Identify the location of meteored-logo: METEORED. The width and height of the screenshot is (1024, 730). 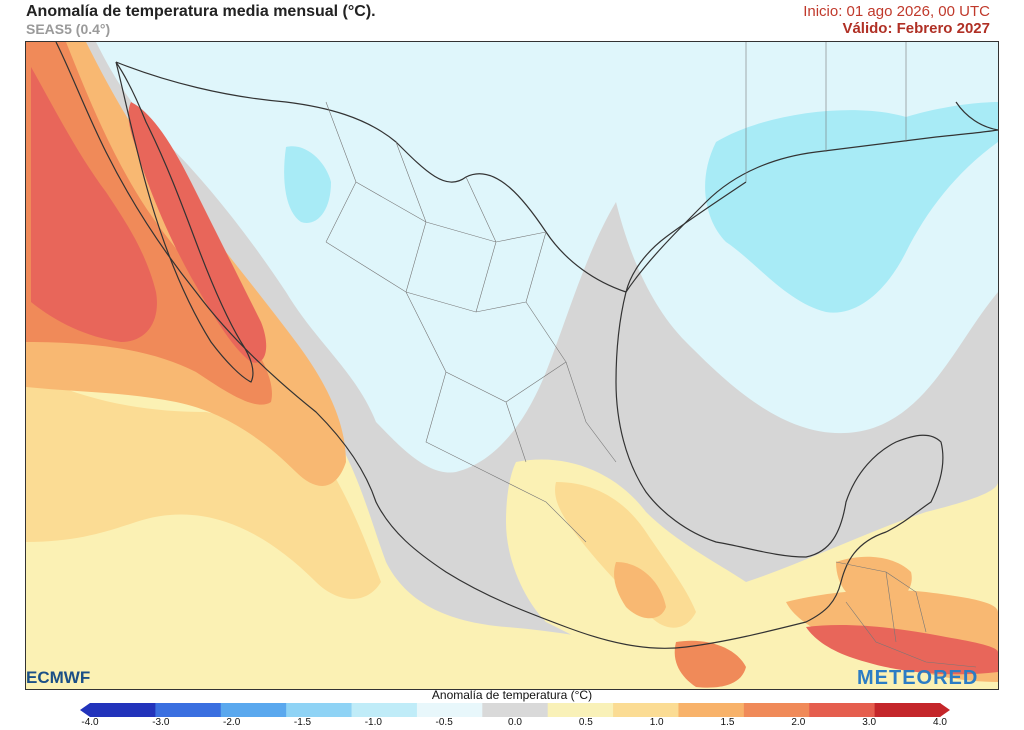
(918, 678).